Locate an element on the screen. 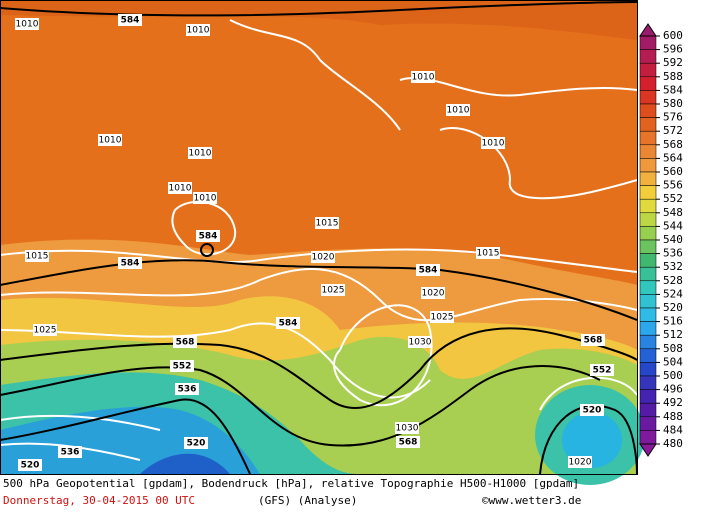 The image size is (704, 513). colorbar-label: 480 is located at coordinates (673, 443).